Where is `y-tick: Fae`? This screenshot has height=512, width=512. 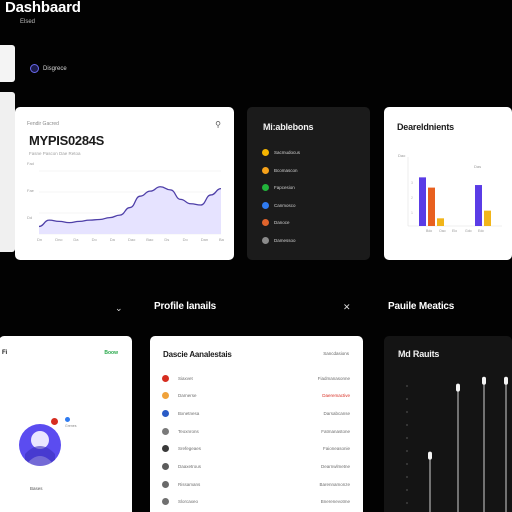
y-tick: Fae is located at coordinates (30, 190).